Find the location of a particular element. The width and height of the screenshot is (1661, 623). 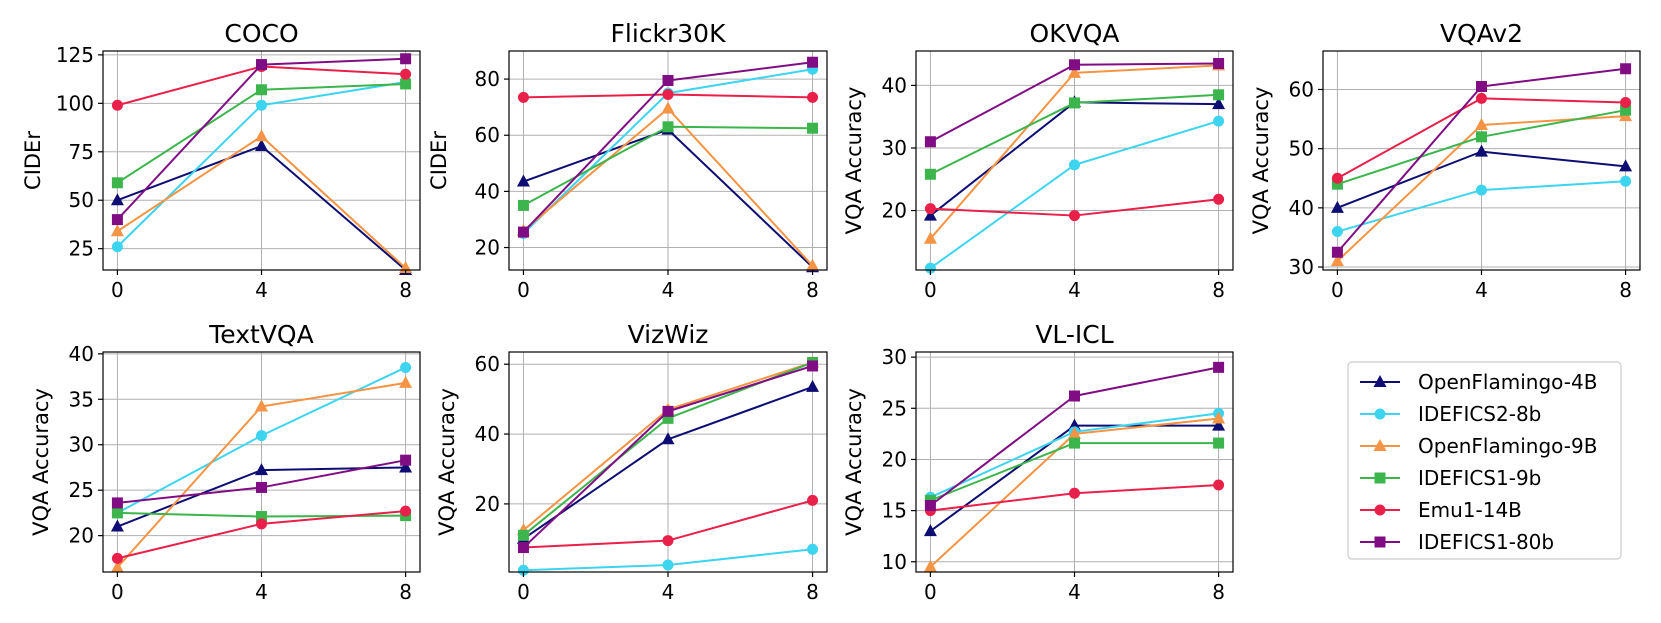

y-tick-label: 30 is located at coordinates (1301, 267).